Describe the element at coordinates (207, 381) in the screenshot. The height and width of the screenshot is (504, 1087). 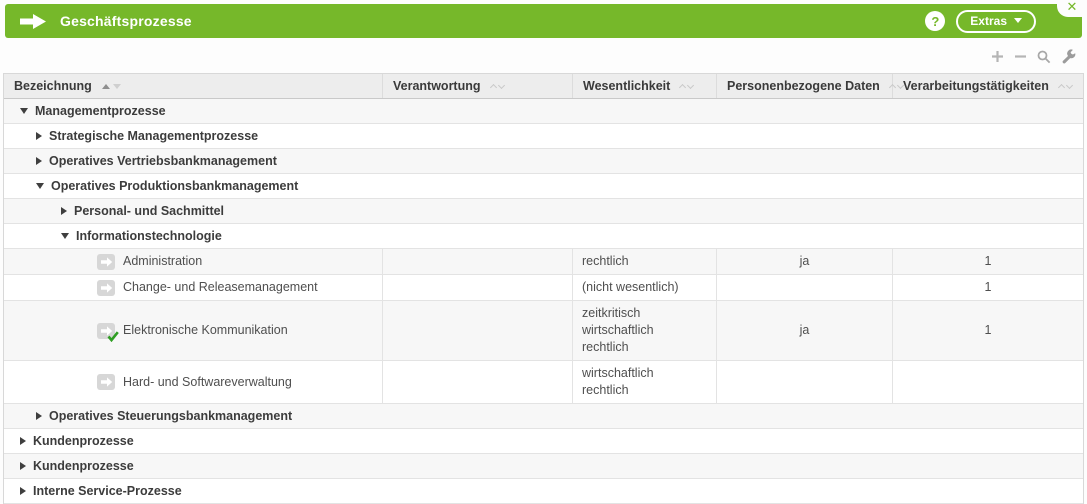
I see `process-label: Hard- und Softwareverwaltung` at that location.